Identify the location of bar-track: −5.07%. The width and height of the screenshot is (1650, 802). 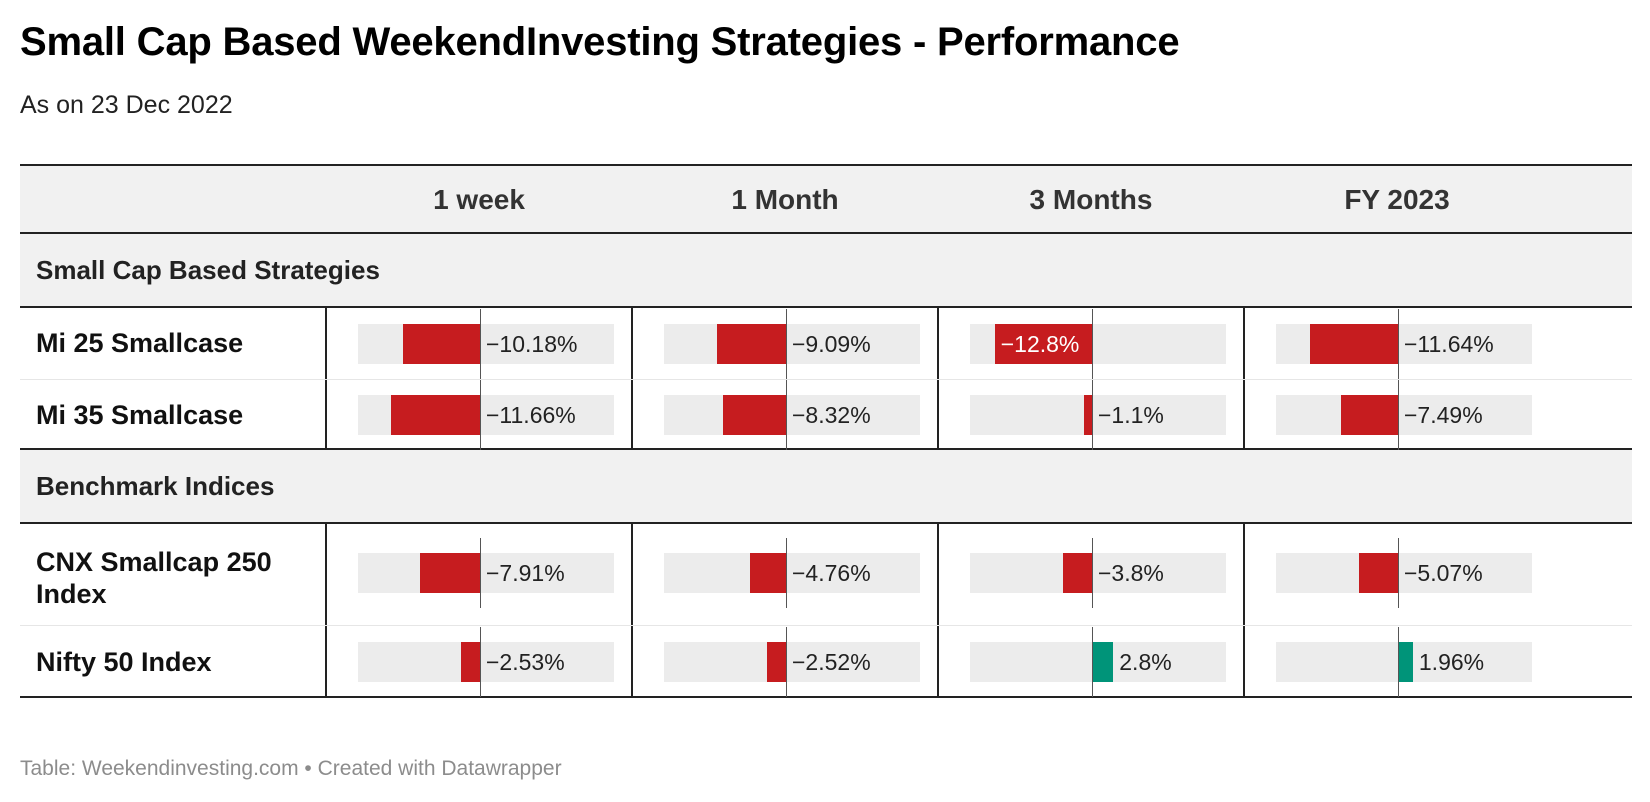
(1404, 573).